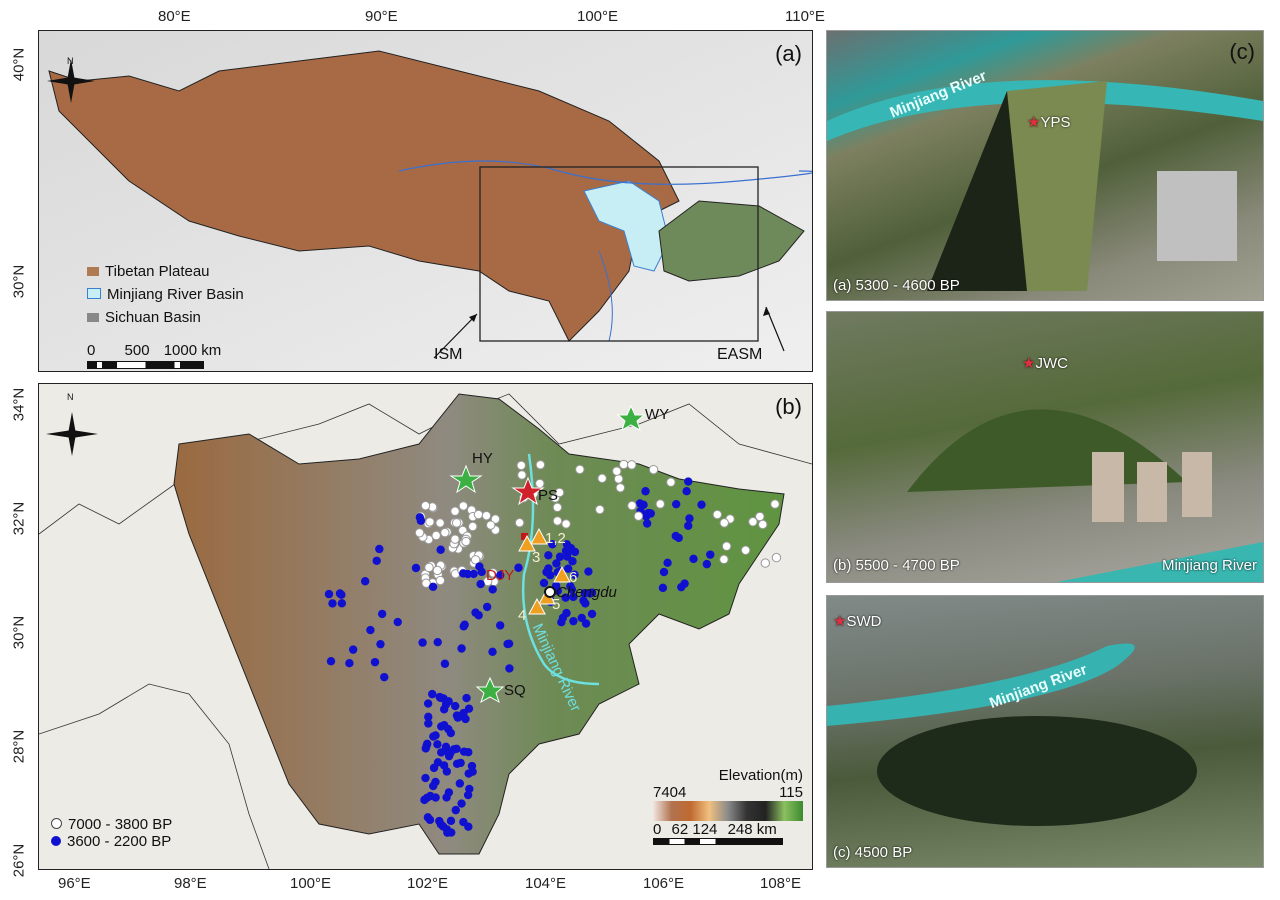 This screenshot has width=1280, height=900. Describe the element at coordinates (573, 577) in the screenshot. I see `site-number: 6` at that location.